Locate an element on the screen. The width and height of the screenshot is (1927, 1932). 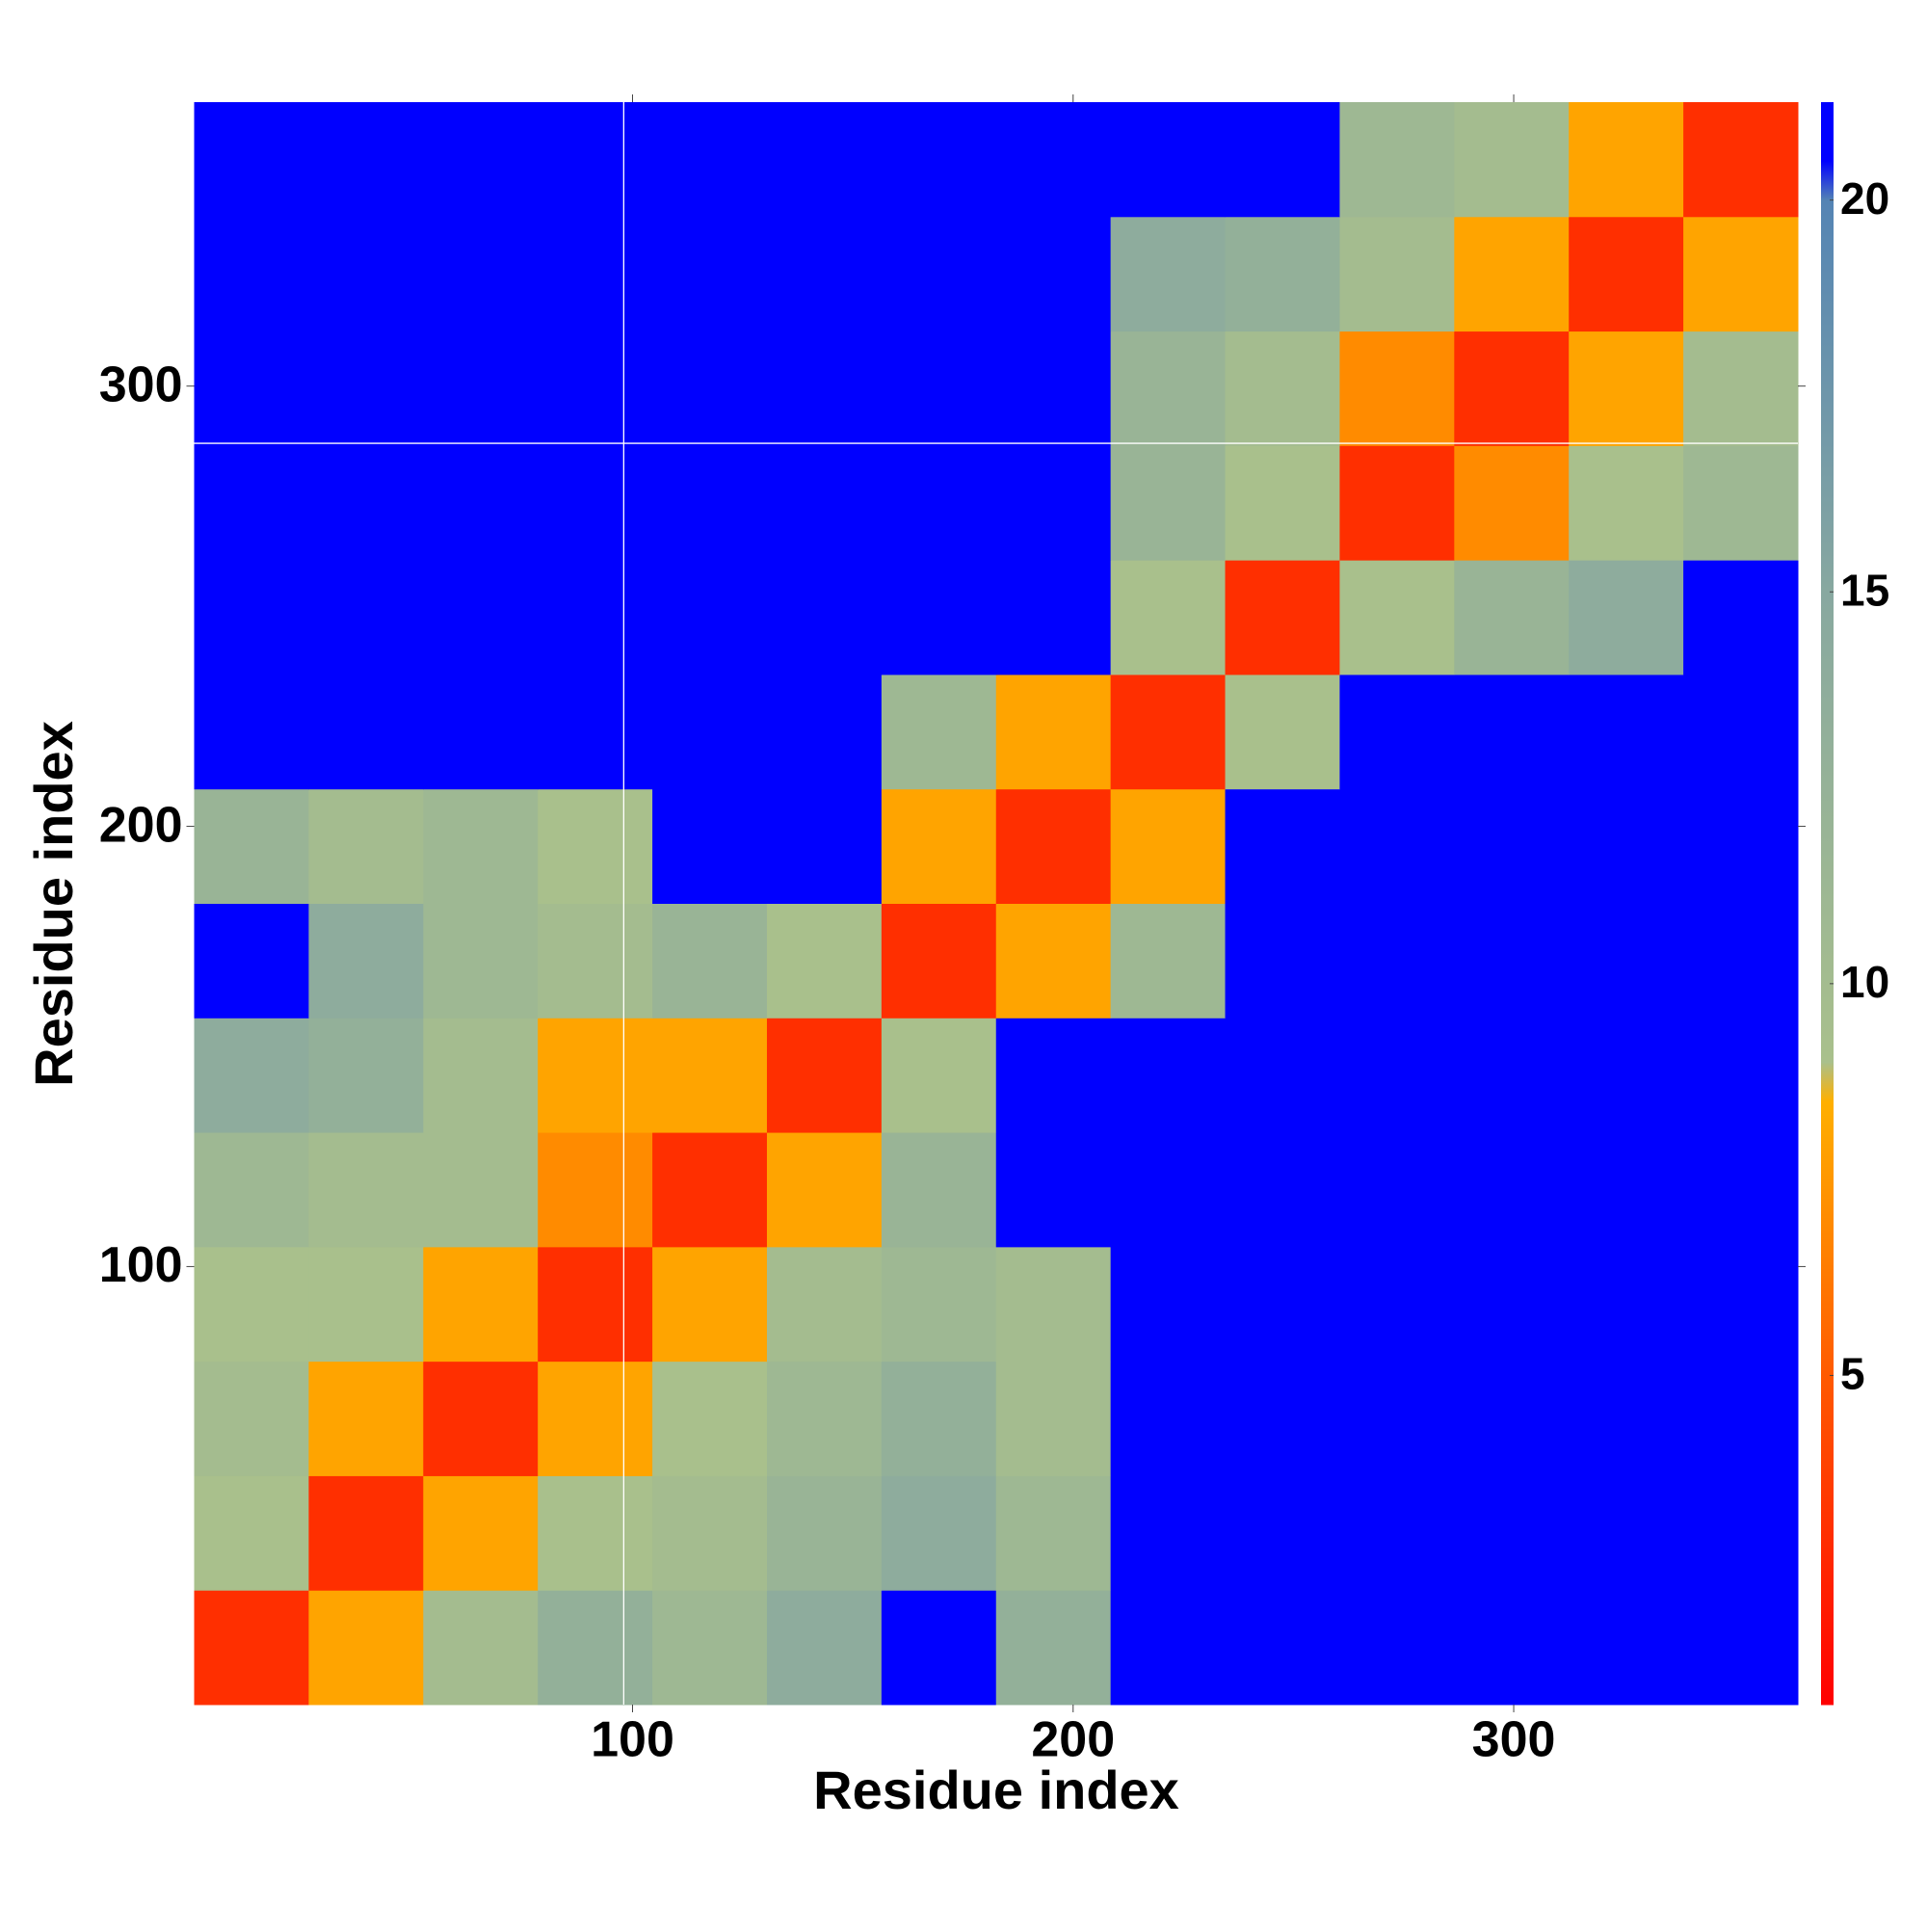
colorbar-tick-label: 20 is located at coordinates (1864, 198).